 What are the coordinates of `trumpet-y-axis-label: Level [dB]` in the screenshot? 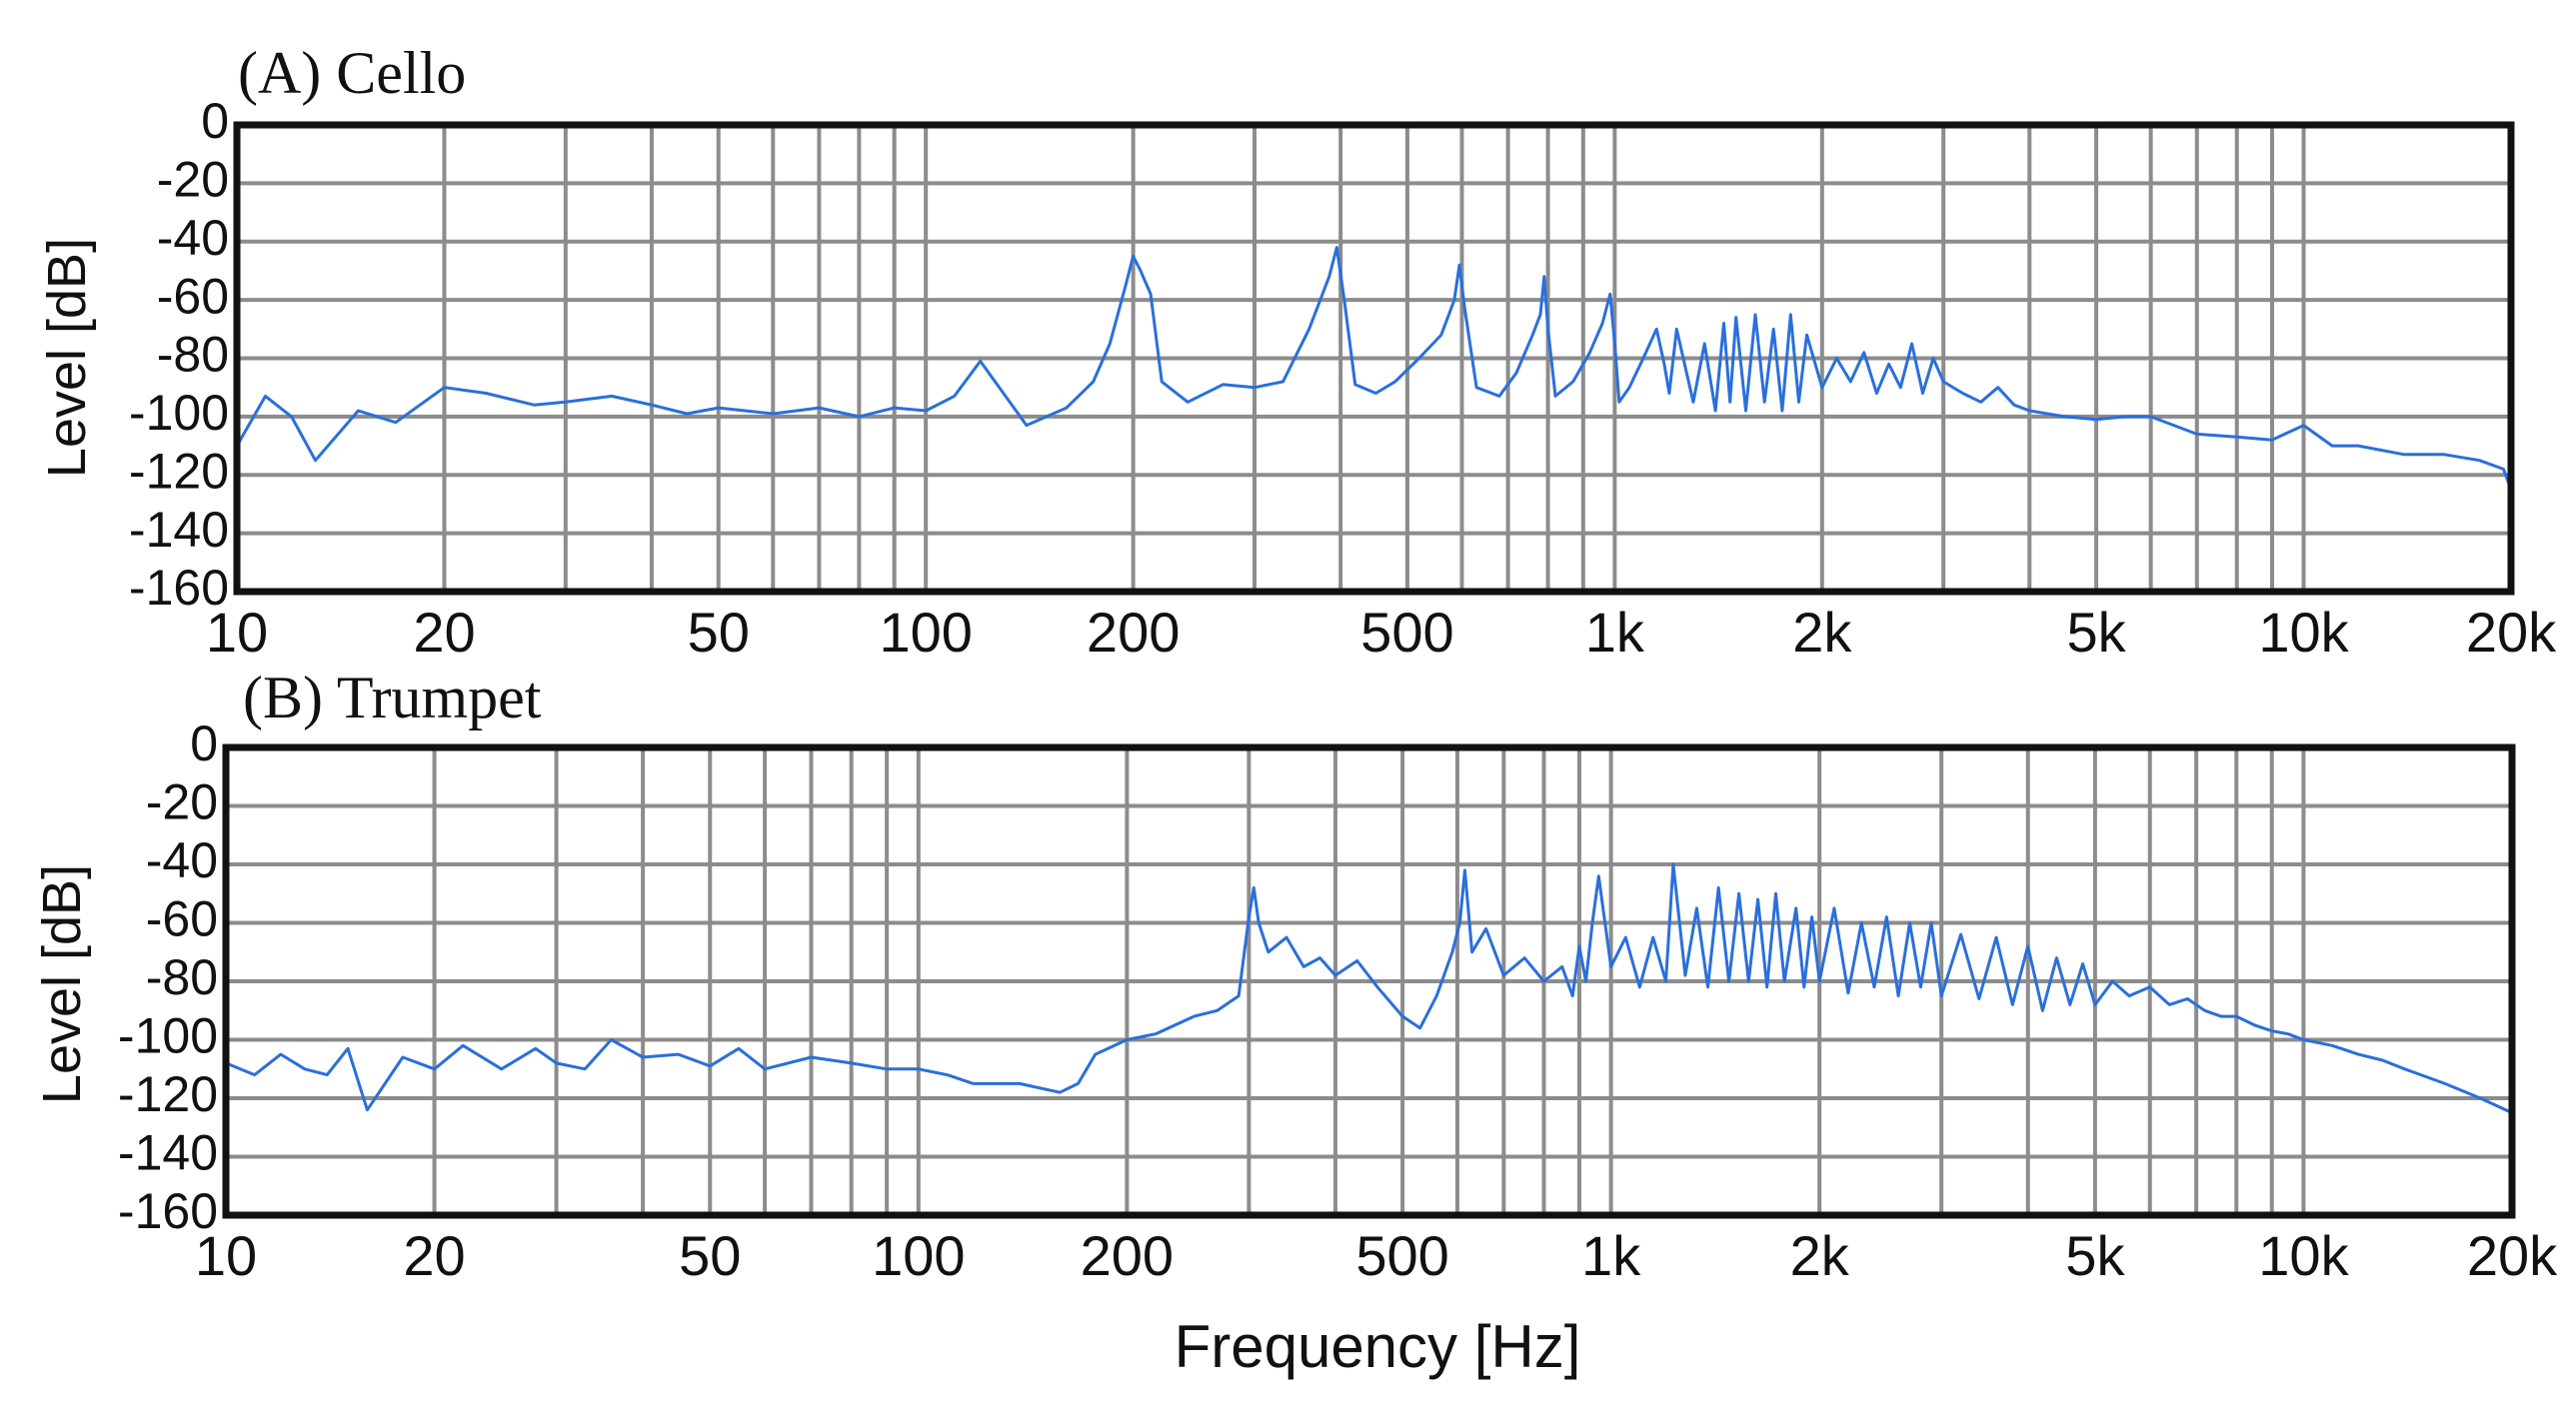 It's located at (62, 984).